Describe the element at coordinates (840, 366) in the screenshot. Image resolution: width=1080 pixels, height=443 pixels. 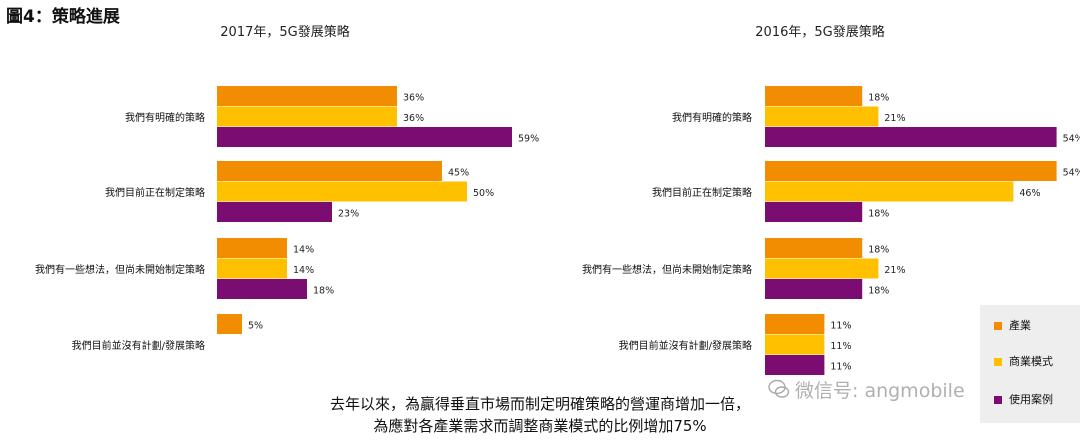
I see `chart-2-data-label-usecase-4: 11%` at that location.